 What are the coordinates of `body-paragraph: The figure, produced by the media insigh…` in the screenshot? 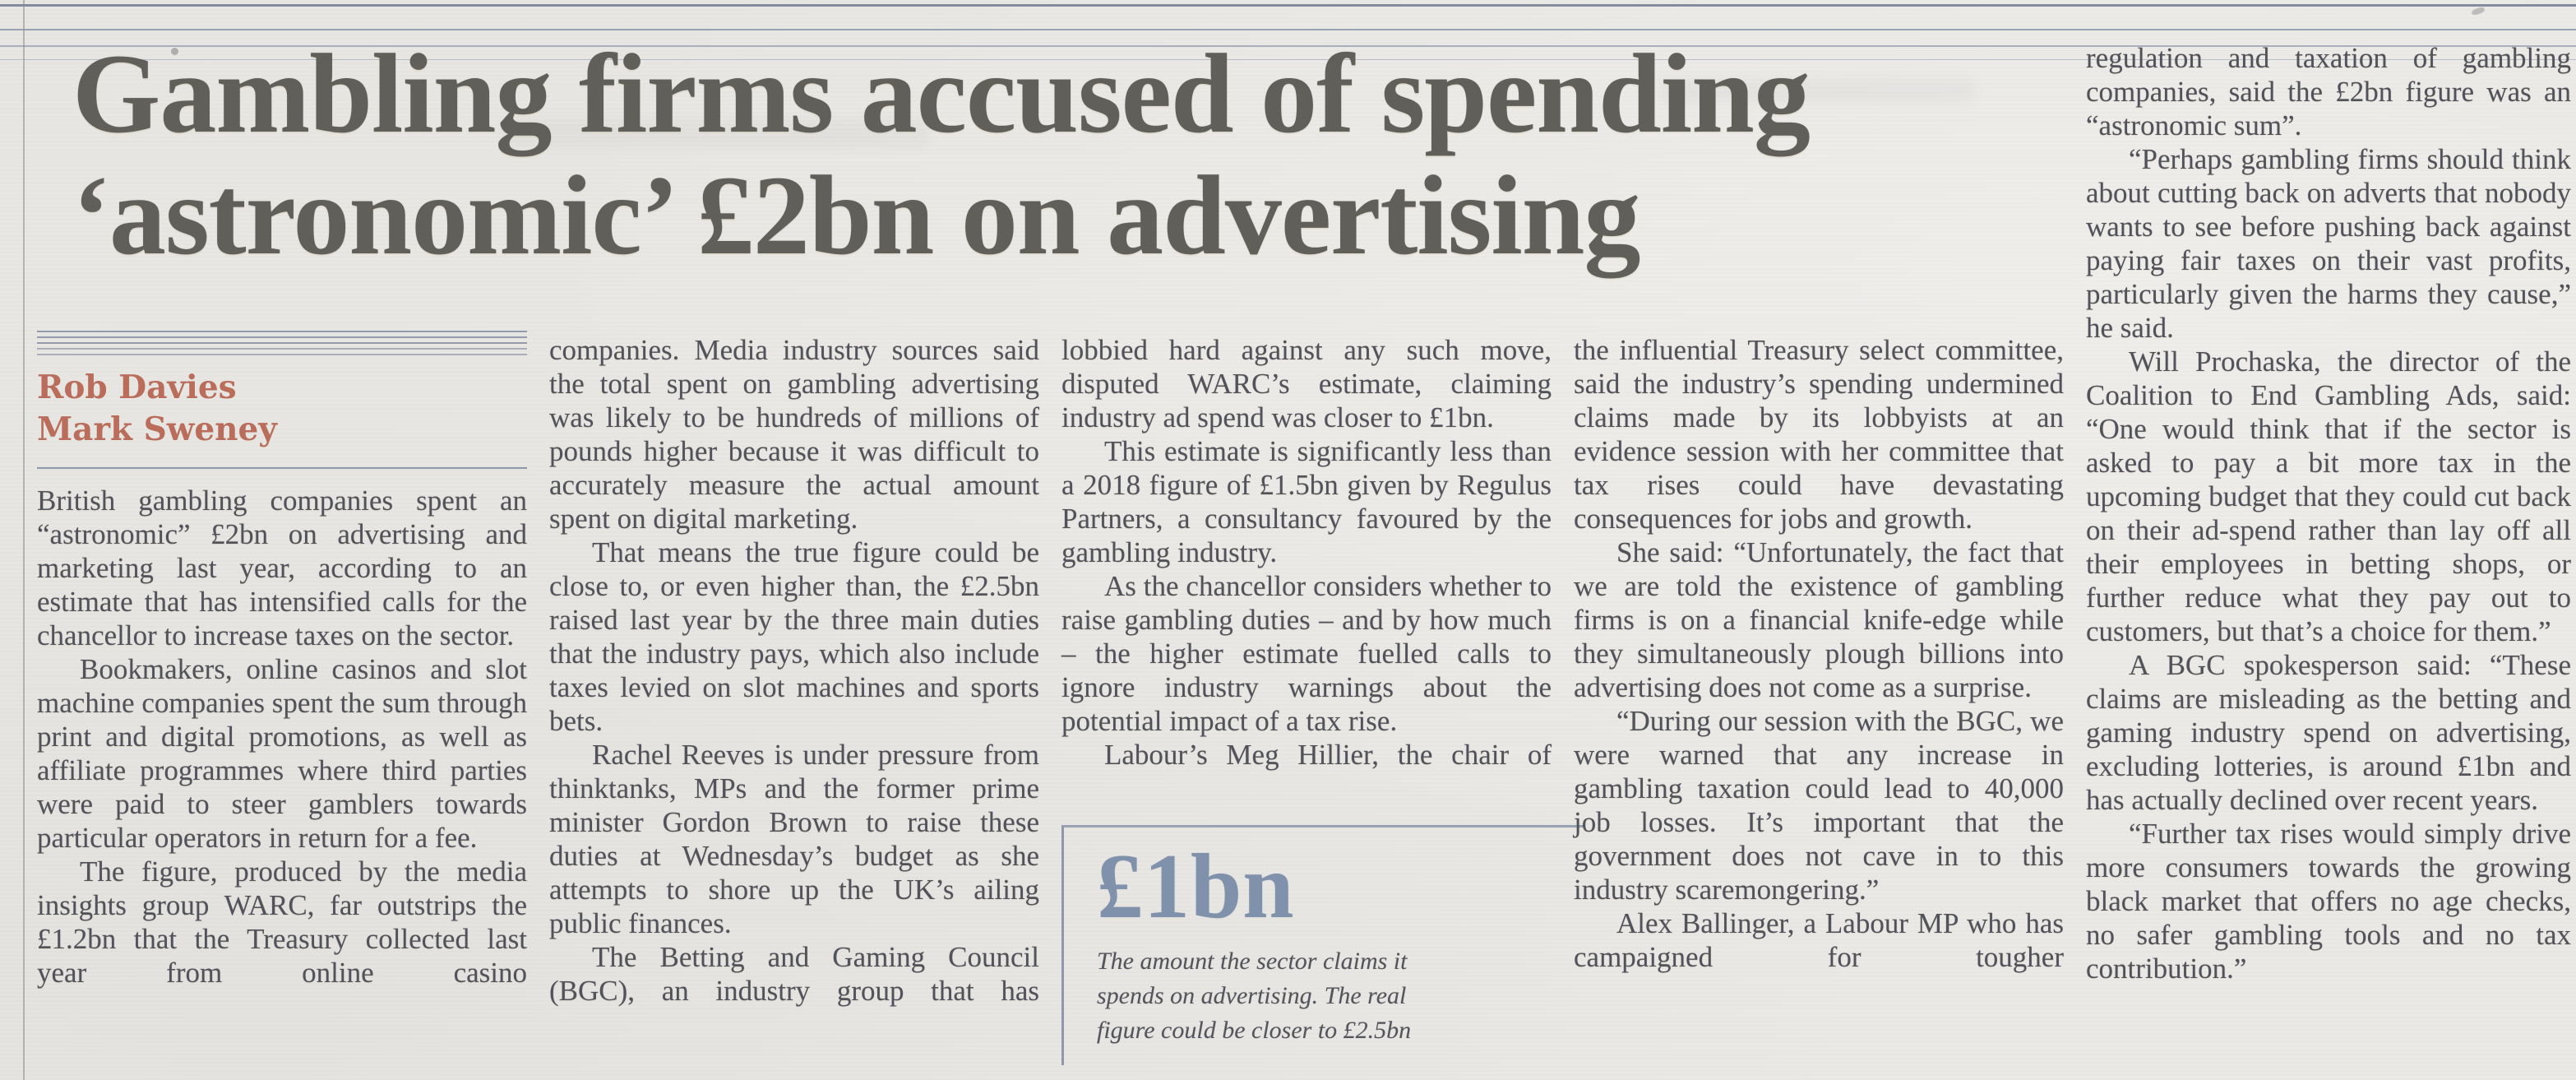 It's located at (282, 922).